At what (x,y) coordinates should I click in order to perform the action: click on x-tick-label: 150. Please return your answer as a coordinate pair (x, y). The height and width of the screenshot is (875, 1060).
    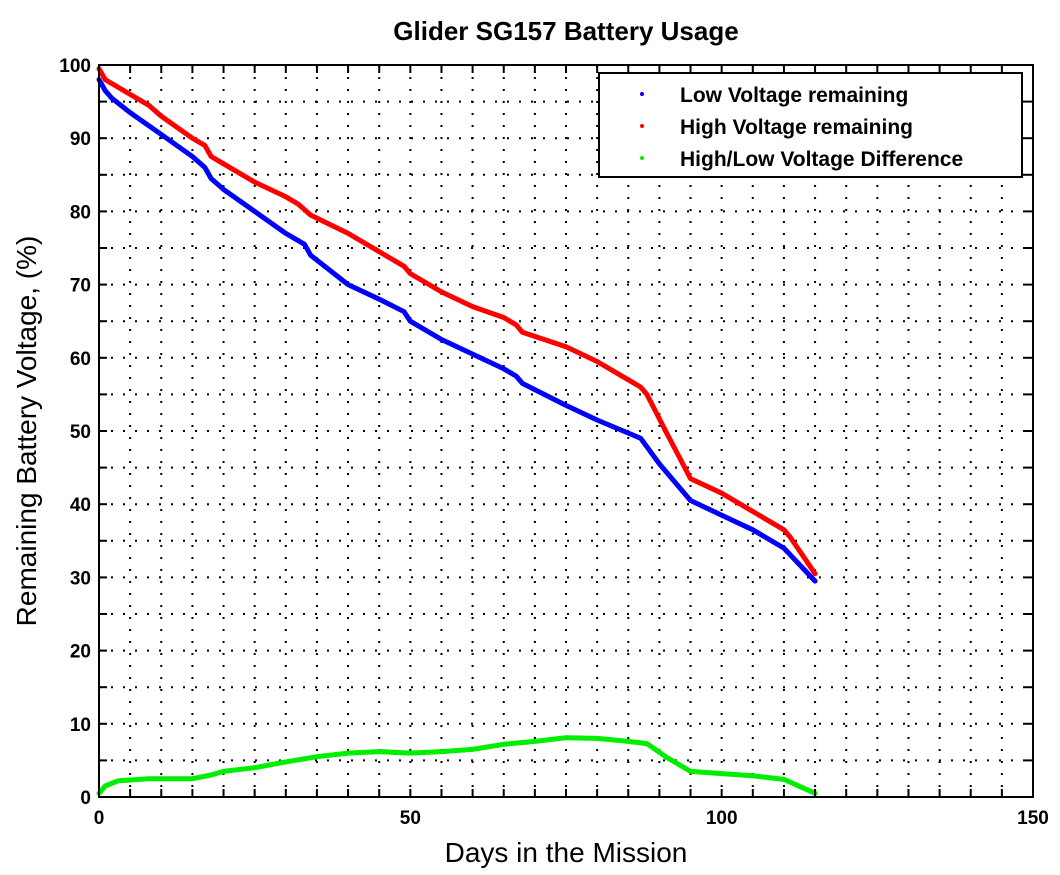
    Looking at the image, I should click on (1033, 818).